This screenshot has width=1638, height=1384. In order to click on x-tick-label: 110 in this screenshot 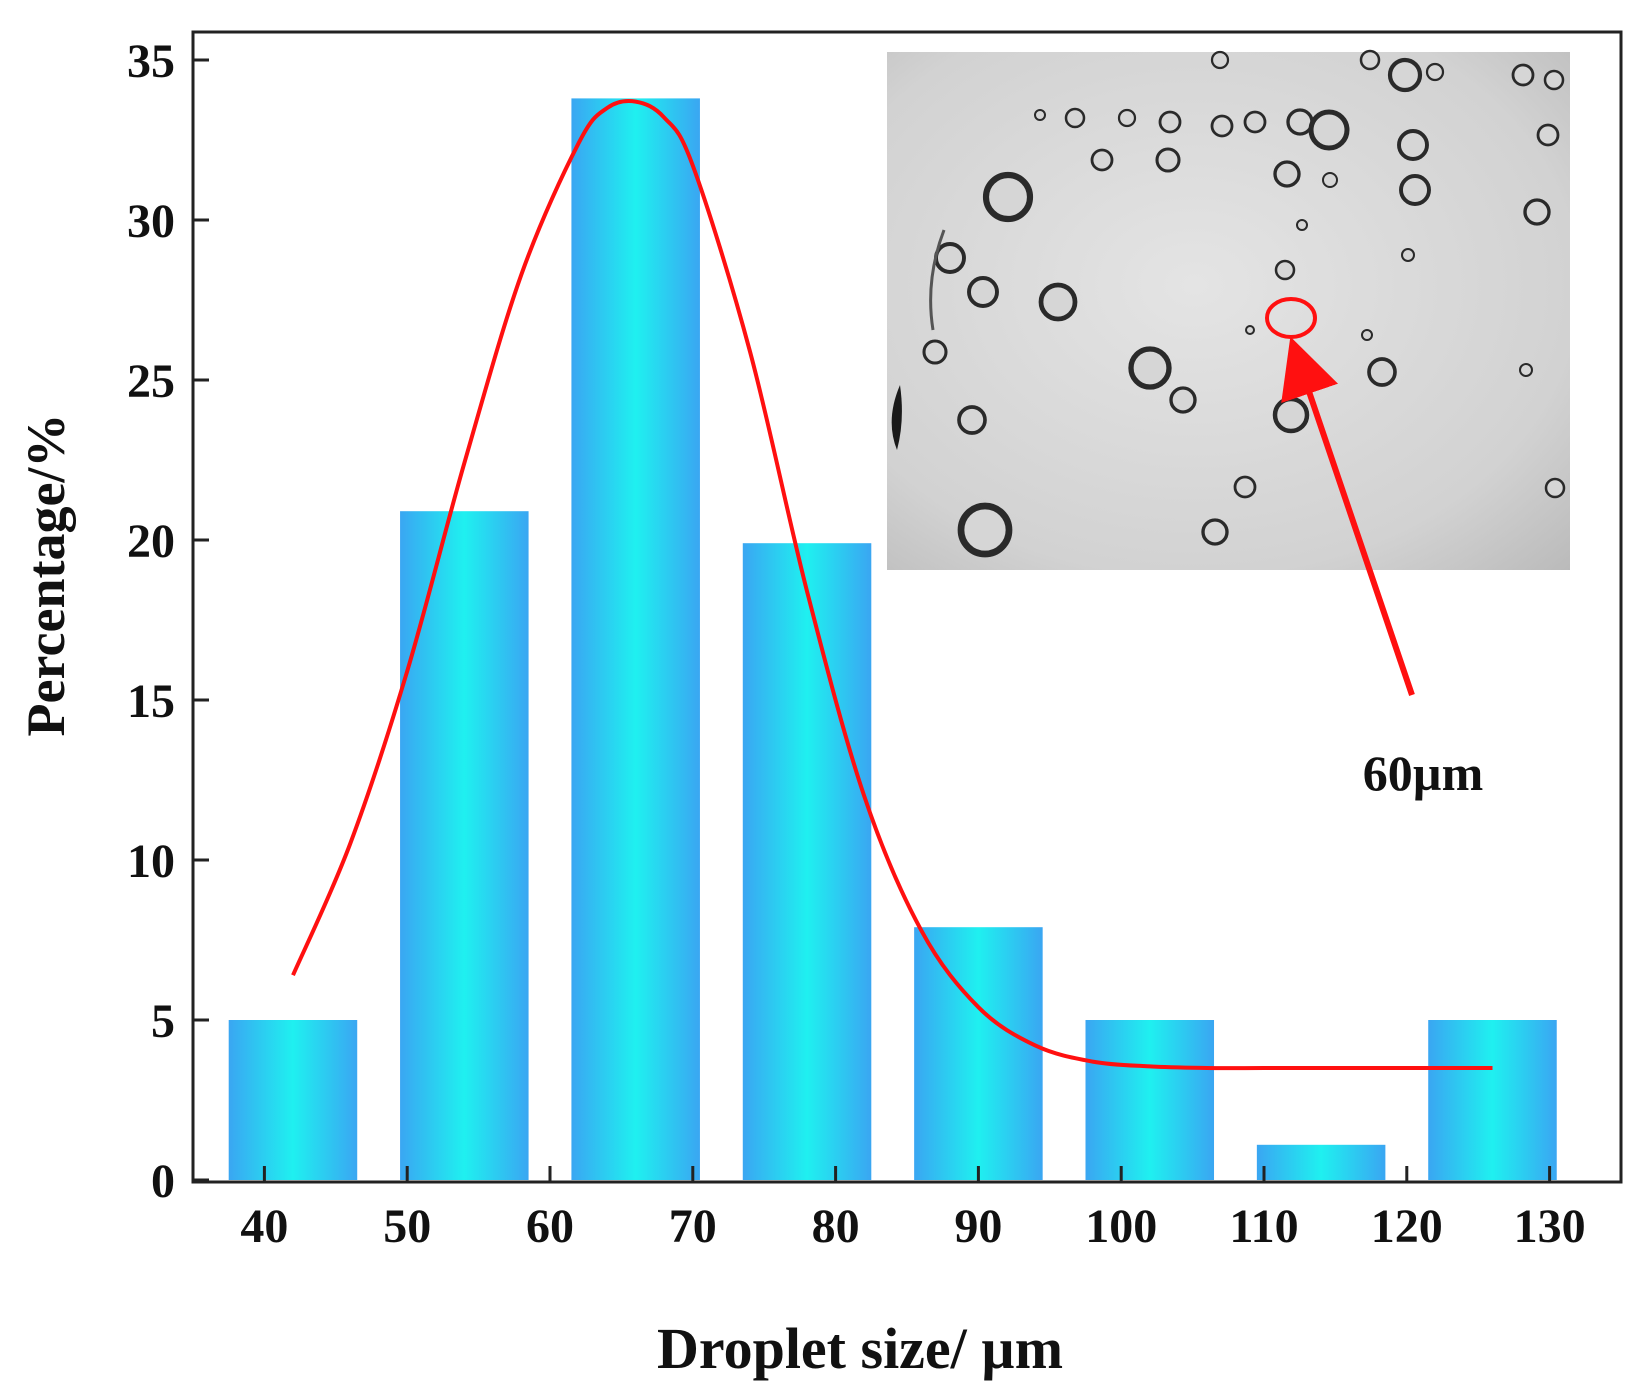, I will do `click(1263, 1226)`.